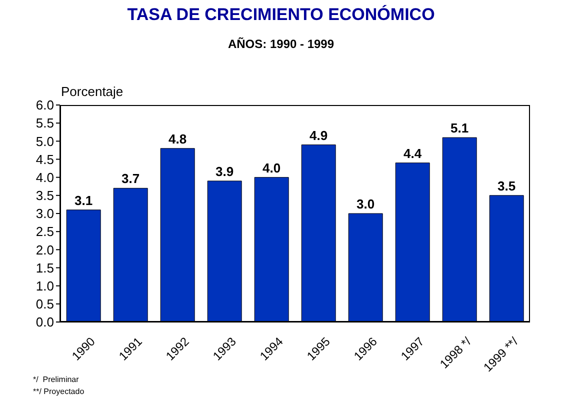  What do you see at coordinates (225, 171) in the screenshot?
I see `data-label: 3.9` at bounding box center [225, 171].